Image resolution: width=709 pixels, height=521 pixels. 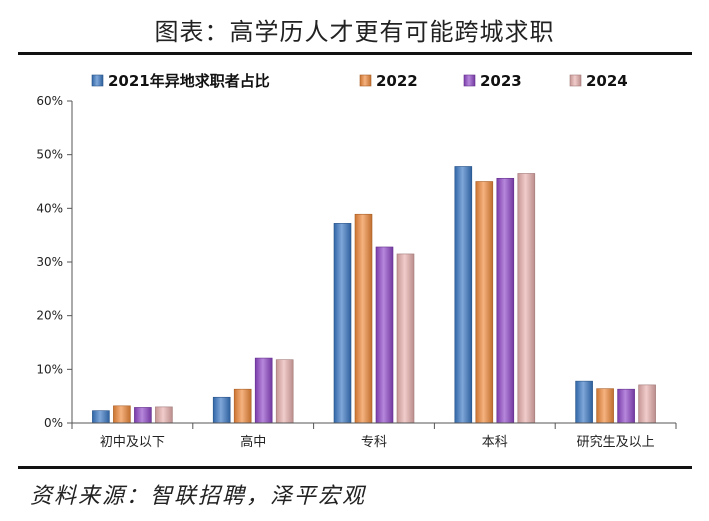 What do you see at coordinates (198, 496) in the screenshot?
I see `source-note: 资料来源：智联招聘，泽平宏观` at bounding box center [198, 496].